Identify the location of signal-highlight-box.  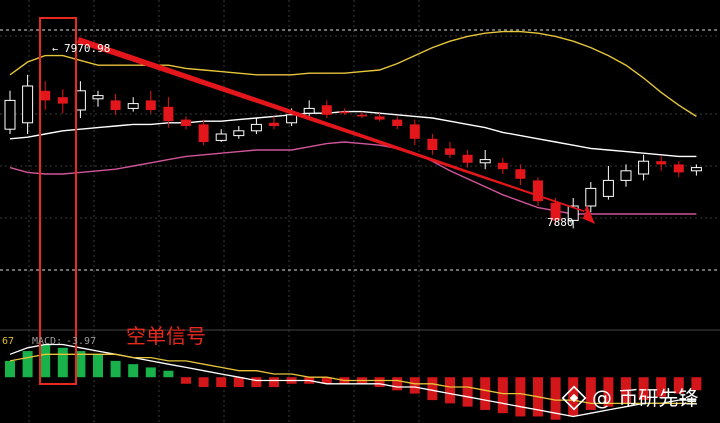
(58, 201).